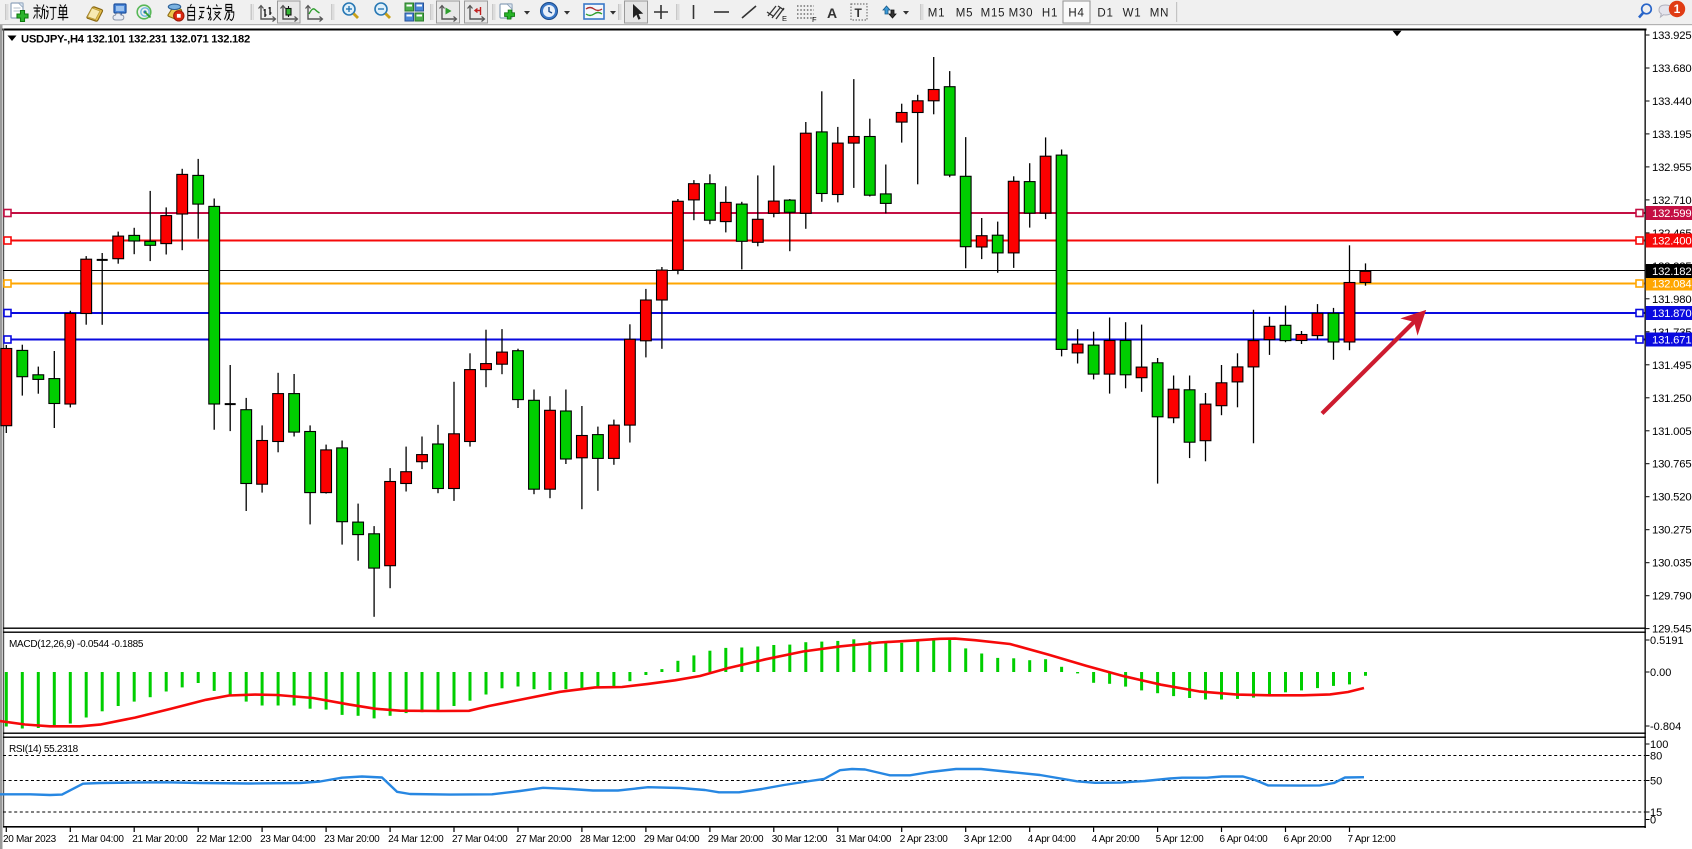  What do you see at coordinates (937, 14) in the screenshot?
I see `svg-text: M1` at bounding box center [937, 14].